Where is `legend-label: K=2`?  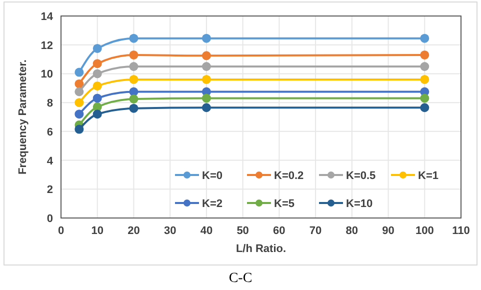
legend-label: K=2 is located at coordinates (212, 204).